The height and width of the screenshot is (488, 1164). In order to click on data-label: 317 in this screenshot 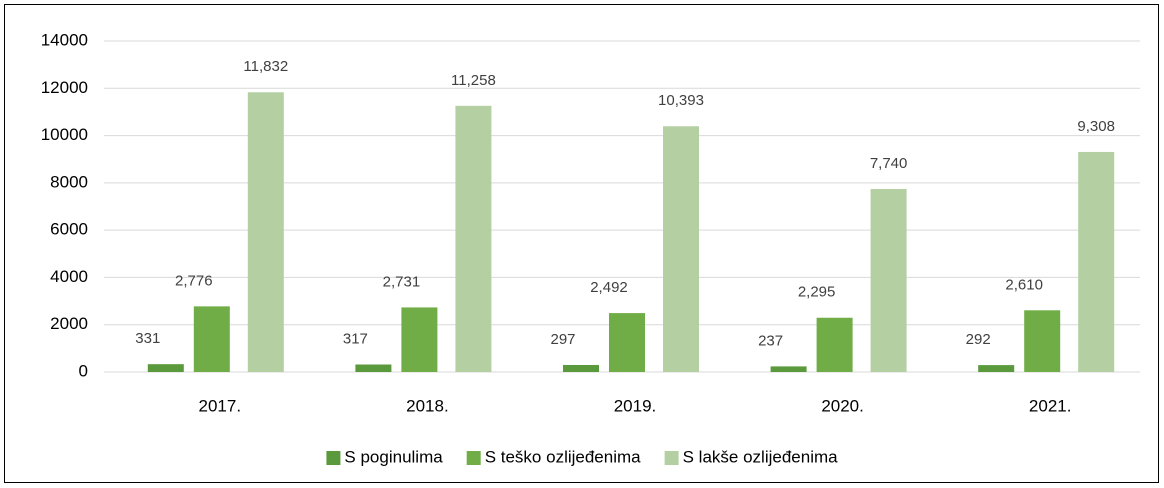, I will do `click(355, 338)`.